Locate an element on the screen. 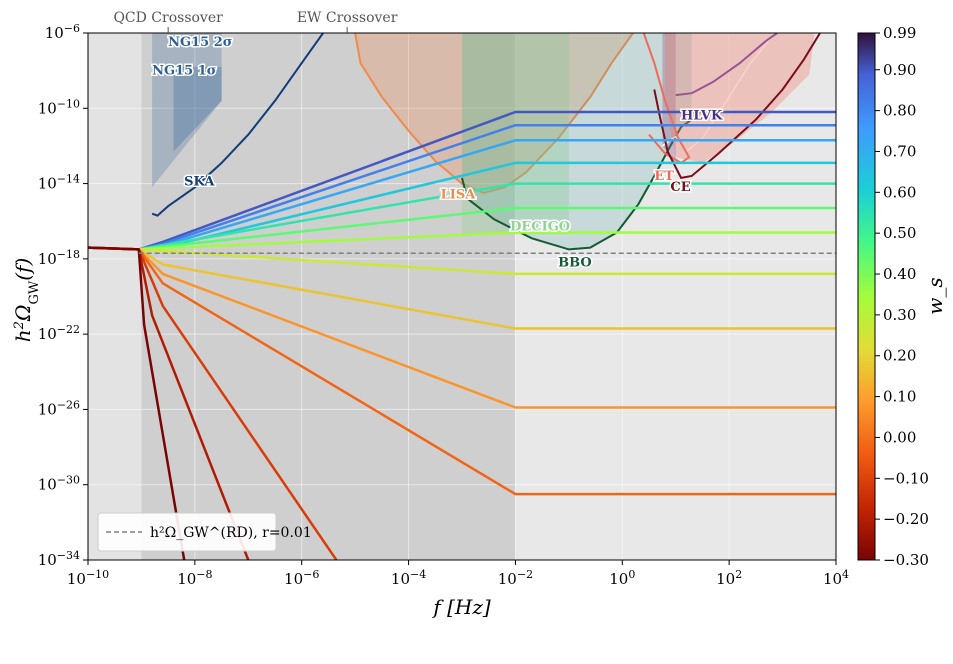 This screenshot has width=953, height=664. y-tick-label: 10−18 is located at coordinates (59, 257).